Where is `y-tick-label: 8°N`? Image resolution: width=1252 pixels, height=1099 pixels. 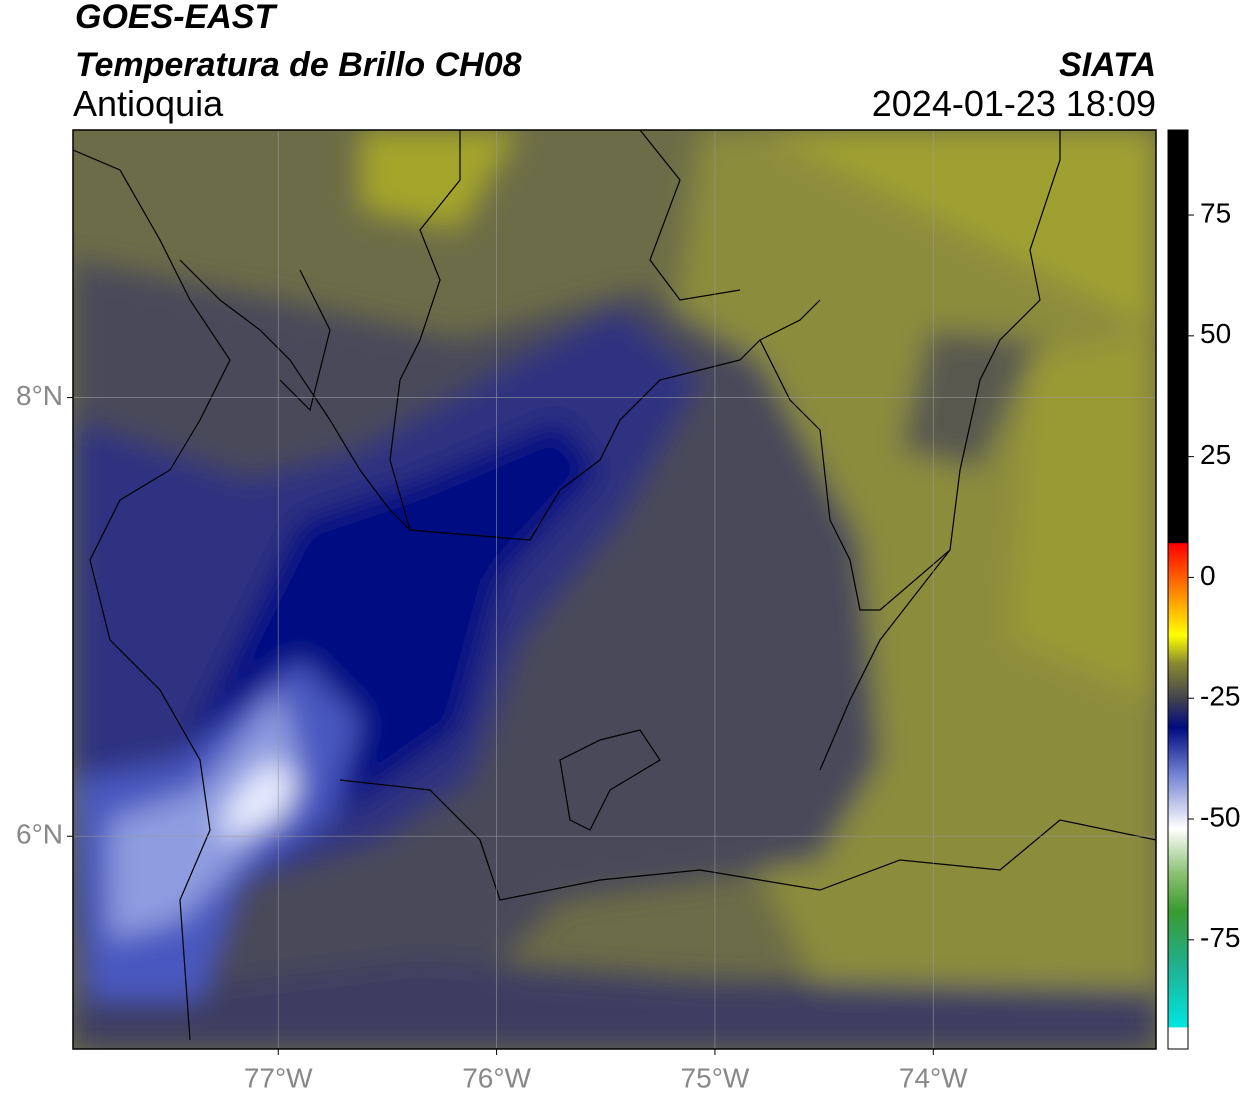
y-tick-label: 8°N is located at coordinates (39, 395).